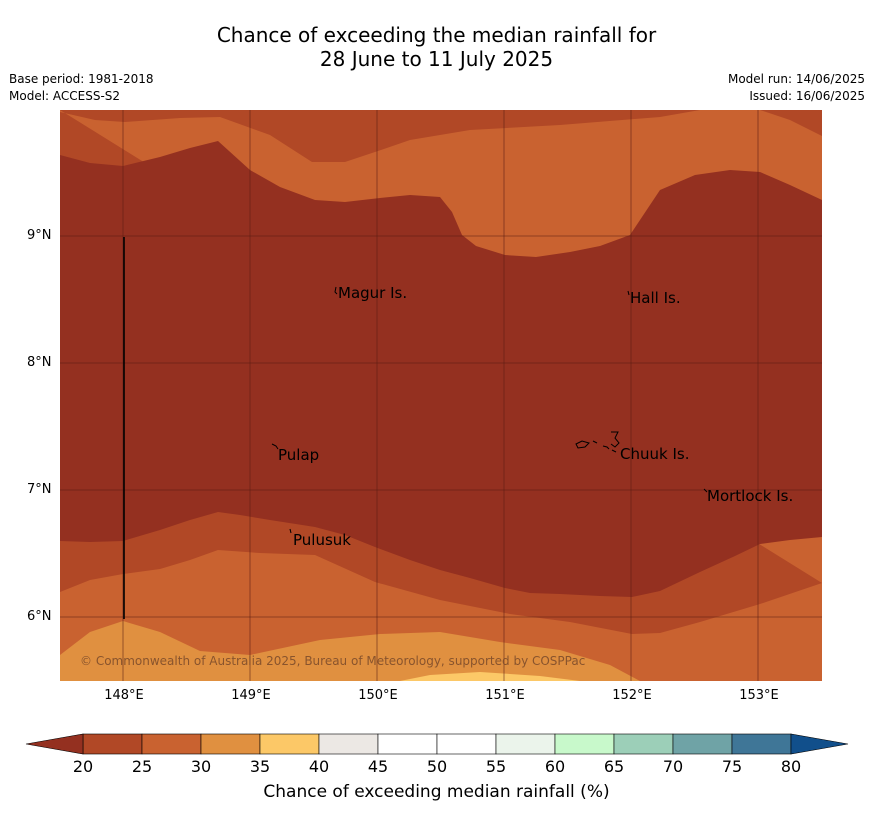  What do you see at coordinates (39, 362) in the screenshot?
I see `lat-label-8n: 8°N` at bounding box center [39, 362].